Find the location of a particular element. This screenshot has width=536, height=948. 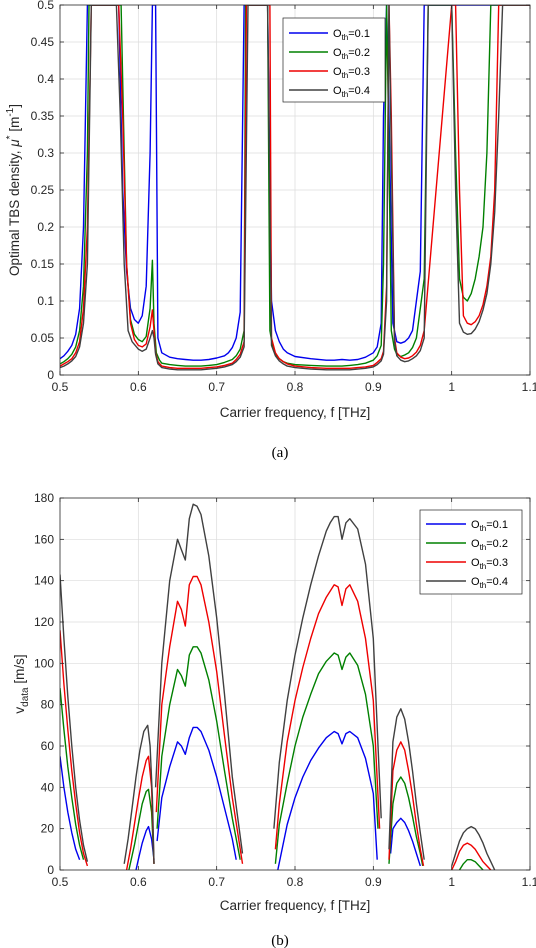

chart-a-ytick-label: 0.4 is located at coordinates (45, 79).